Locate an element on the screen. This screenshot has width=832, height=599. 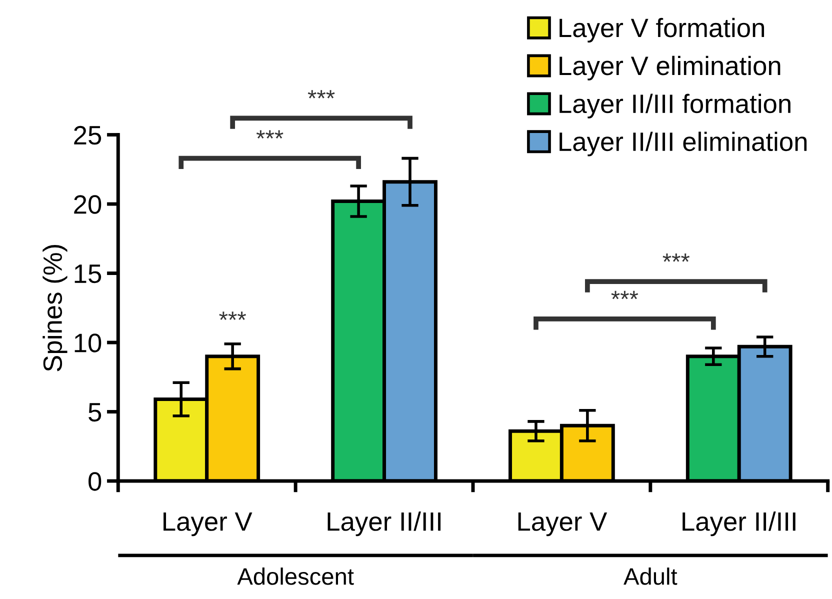
y-tick-label: 10 is located at coordinates (88, 343).